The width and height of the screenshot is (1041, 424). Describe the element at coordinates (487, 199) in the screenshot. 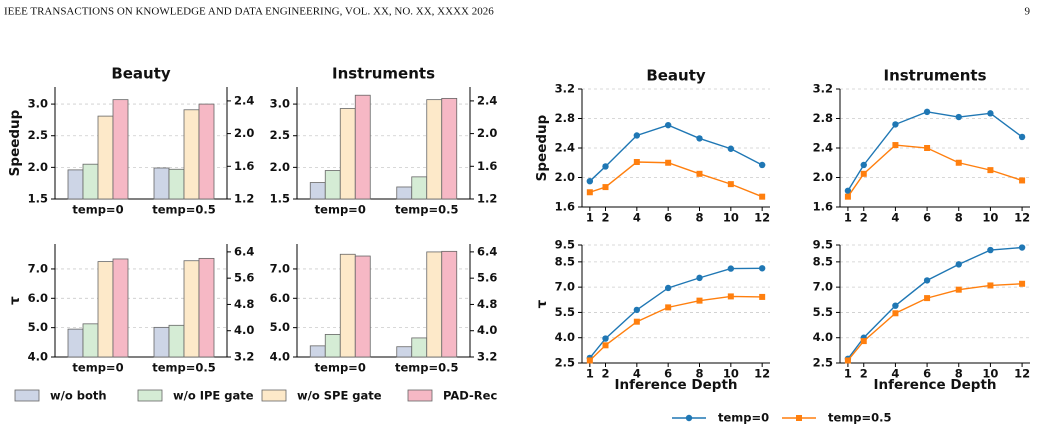

I see `y2-tick-label: 1.2` at that location.